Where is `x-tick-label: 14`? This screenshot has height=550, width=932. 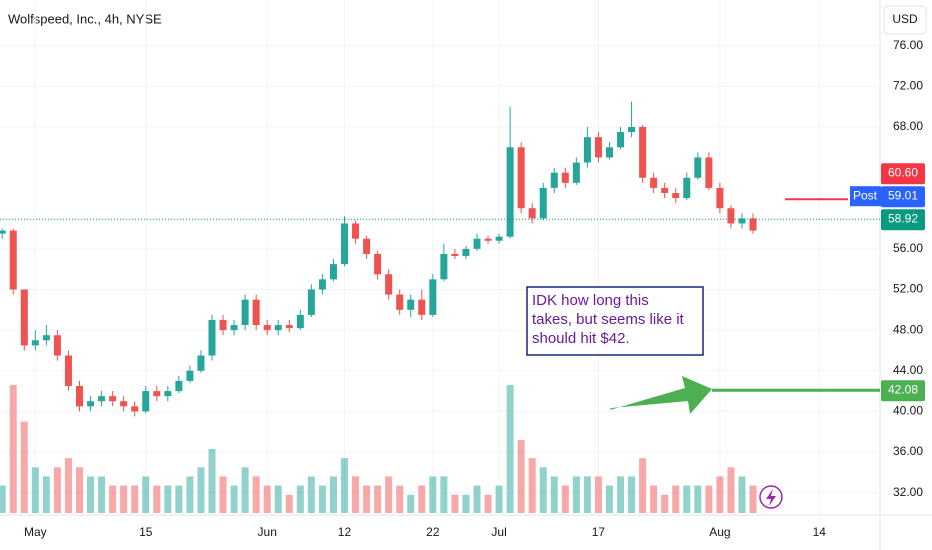 x-tick-label: 14 is located at coordinates (820, 532).